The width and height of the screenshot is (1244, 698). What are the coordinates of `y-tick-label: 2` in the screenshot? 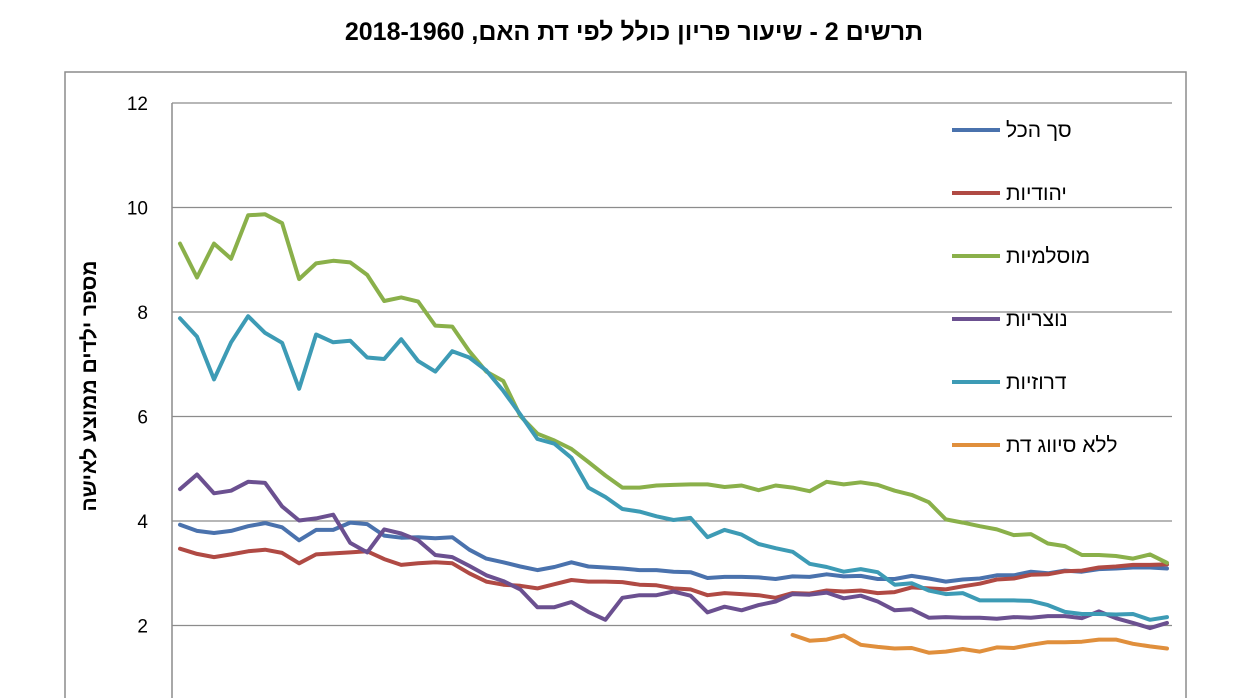 It's located at (142, 627).